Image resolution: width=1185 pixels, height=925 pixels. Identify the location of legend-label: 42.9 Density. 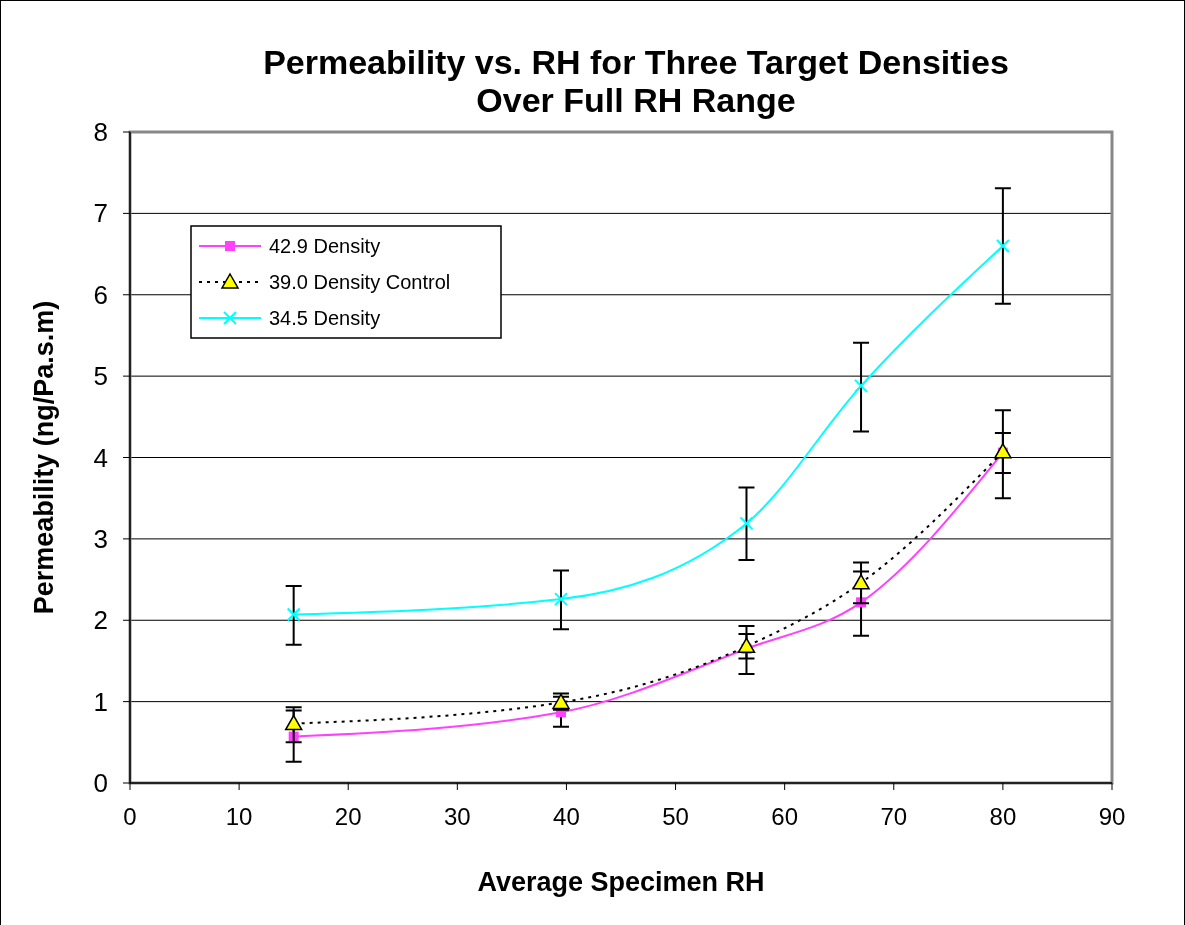
(325, 246).